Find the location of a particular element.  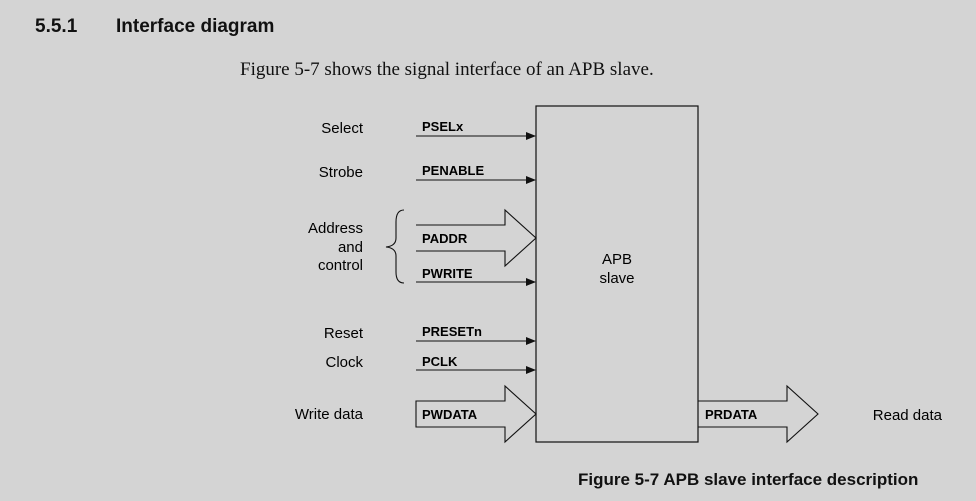

block-label-slave: slave is located at coordinates (616, 278).